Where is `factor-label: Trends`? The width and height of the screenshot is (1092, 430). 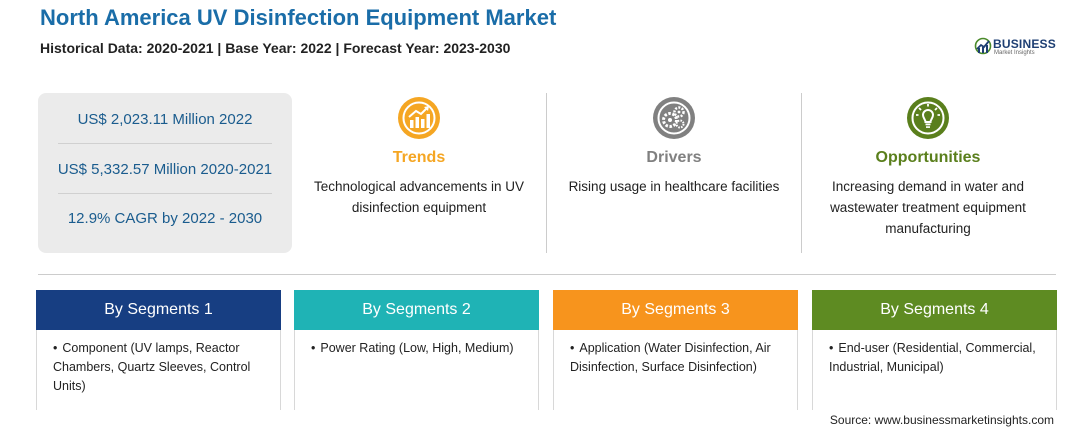 factor-label: Trends is located at coordinates (419, 157).